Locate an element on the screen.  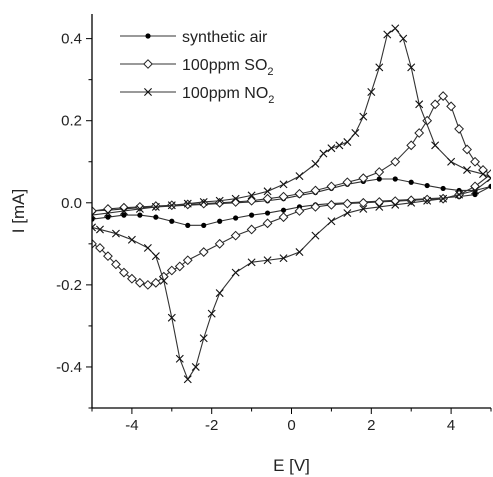
y-tick-label: 0.4 is located at coordinates (71, 39).